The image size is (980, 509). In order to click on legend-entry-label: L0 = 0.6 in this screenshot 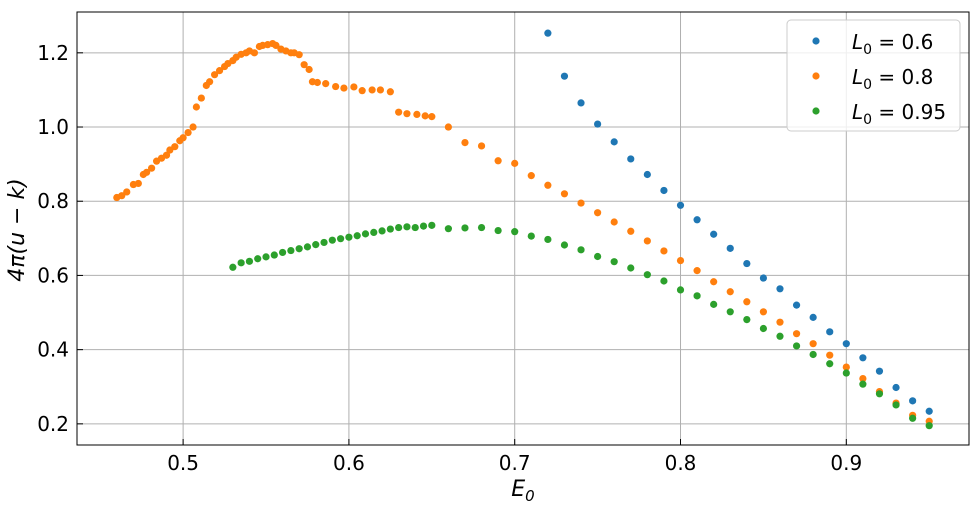, I will do `click(892, 44)`.